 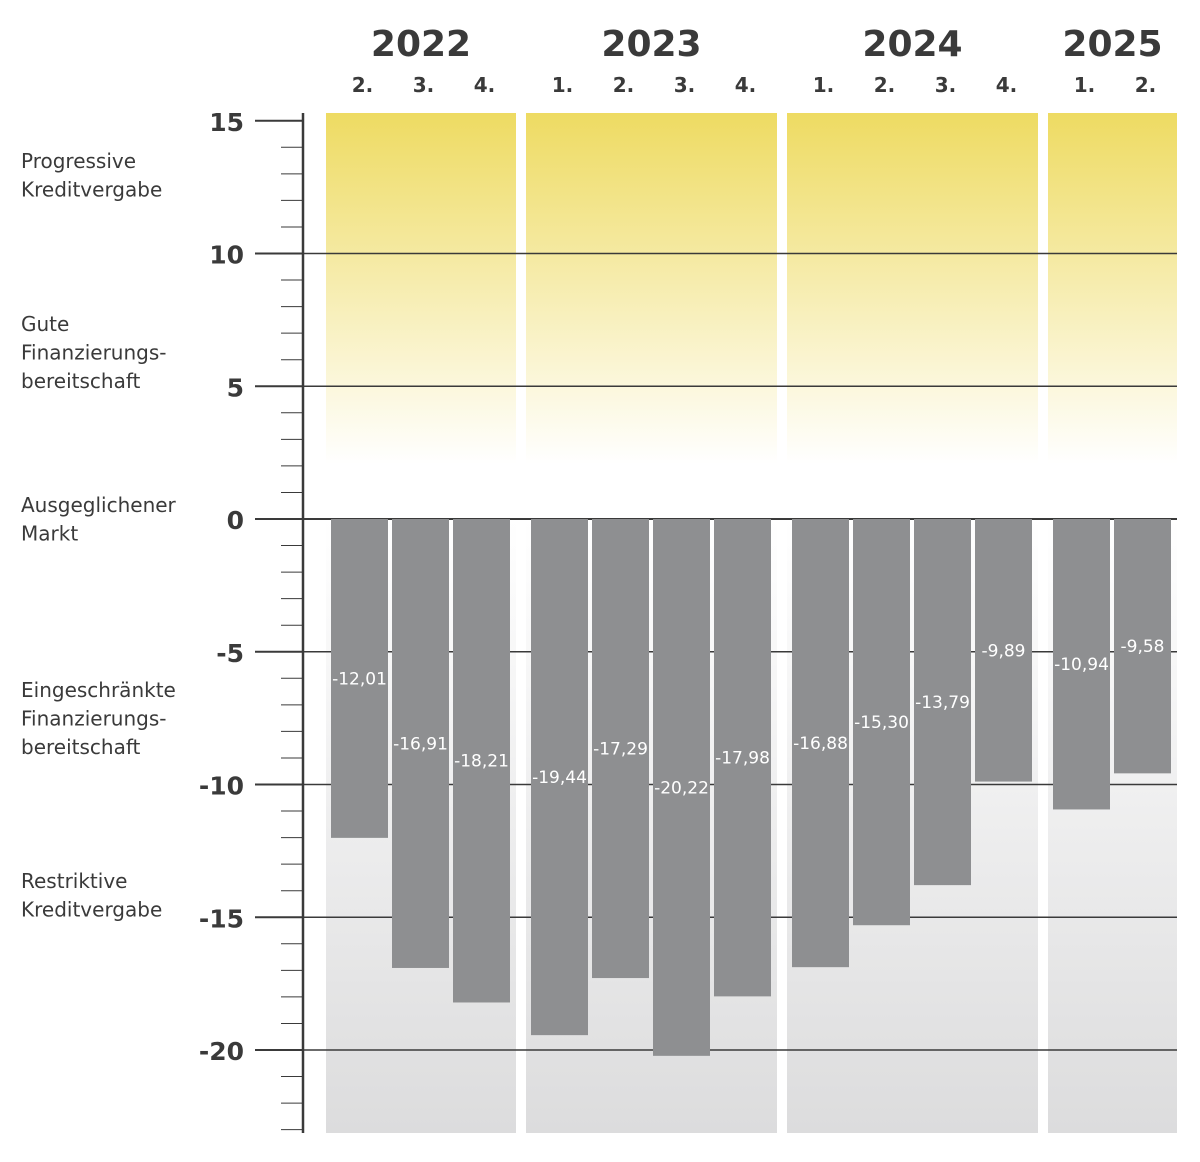 What do you see at coordinates (91, 190) in the screenshot?
I see `zone-label-1-line-2: Kreditvergabe` at bounding box center [91, 190].